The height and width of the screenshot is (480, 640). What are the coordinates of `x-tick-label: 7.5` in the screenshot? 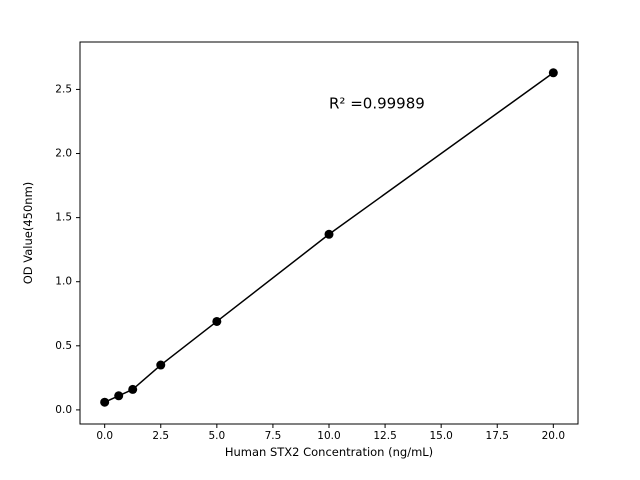 It's located at (273, 436).